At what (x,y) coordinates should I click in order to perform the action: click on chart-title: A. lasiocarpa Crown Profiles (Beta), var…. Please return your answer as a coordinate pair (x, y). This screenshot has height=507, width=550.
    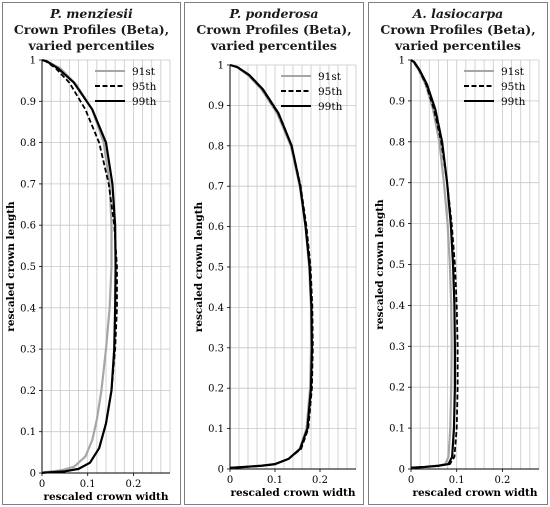
    Looking at the image, I should click on (458, 30).